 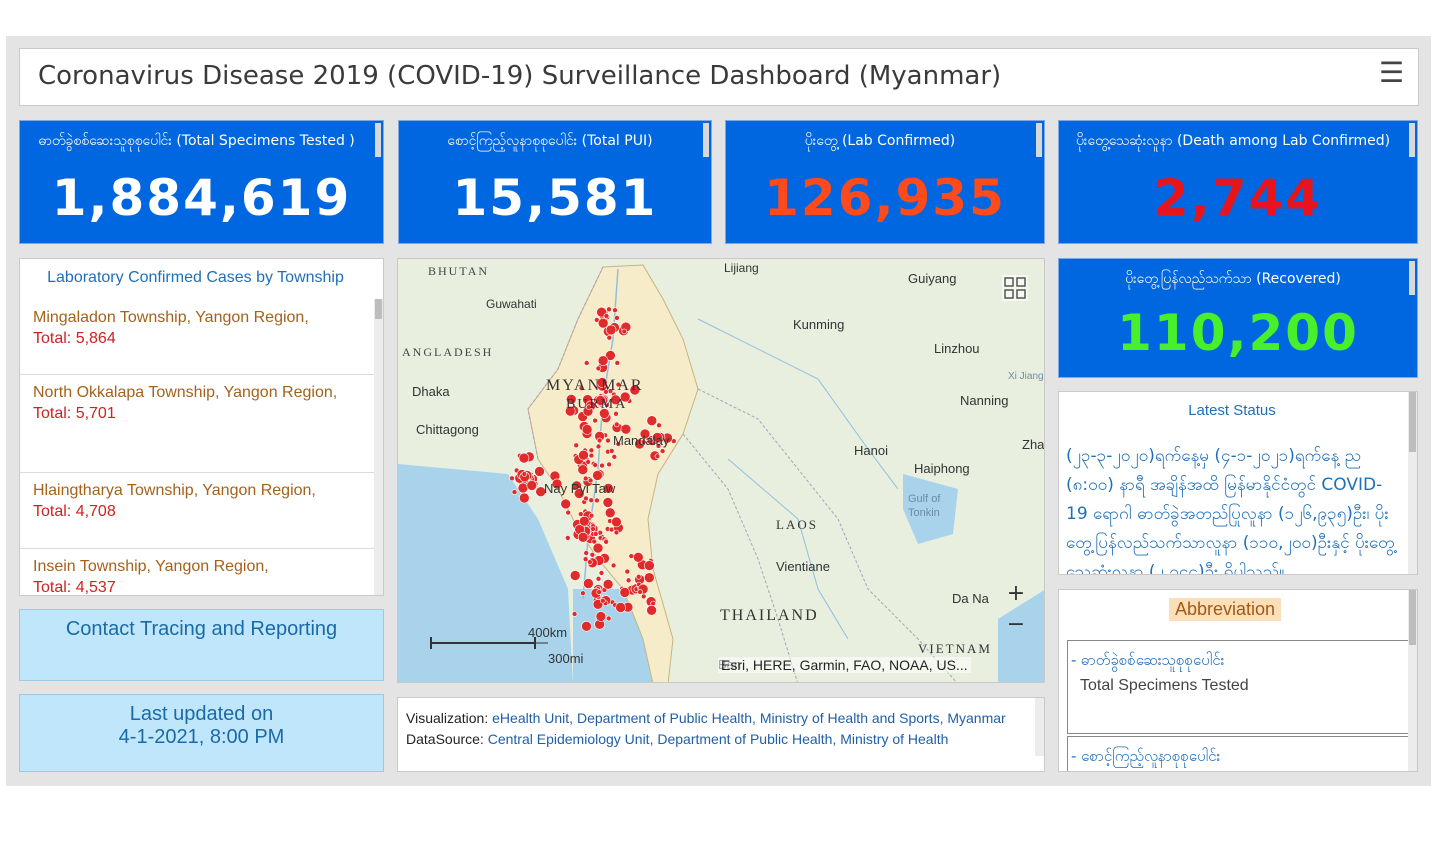 What do you see at coordinates (378, 309) in the screenshot?
I see `scrollbar-thumb` at bounding box center [378, 309].